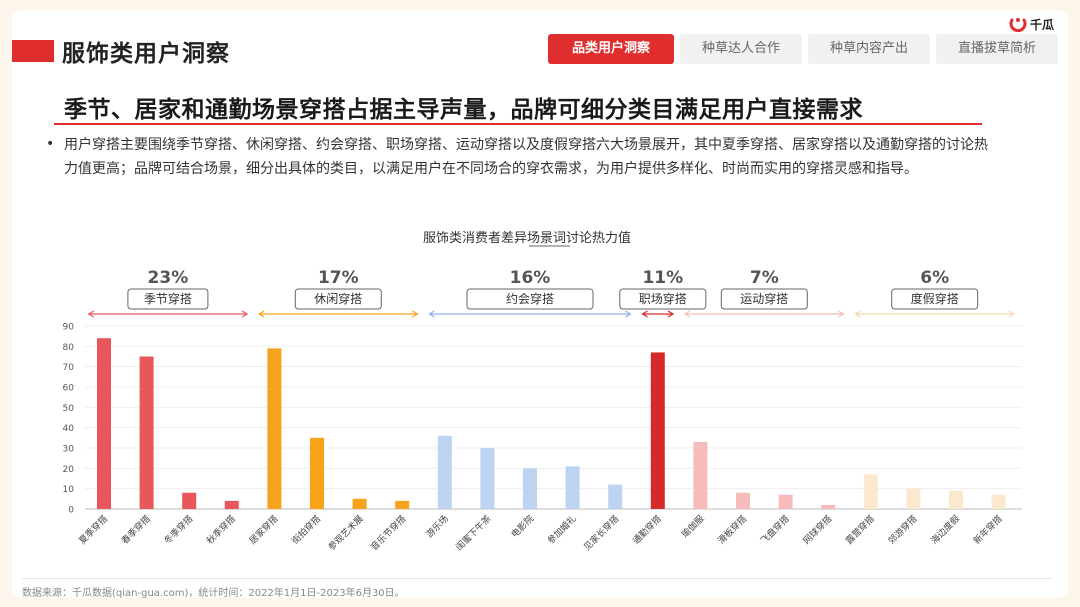  I want to click on x-tick-label: 闺蜜下午茶, so click(473, 533).